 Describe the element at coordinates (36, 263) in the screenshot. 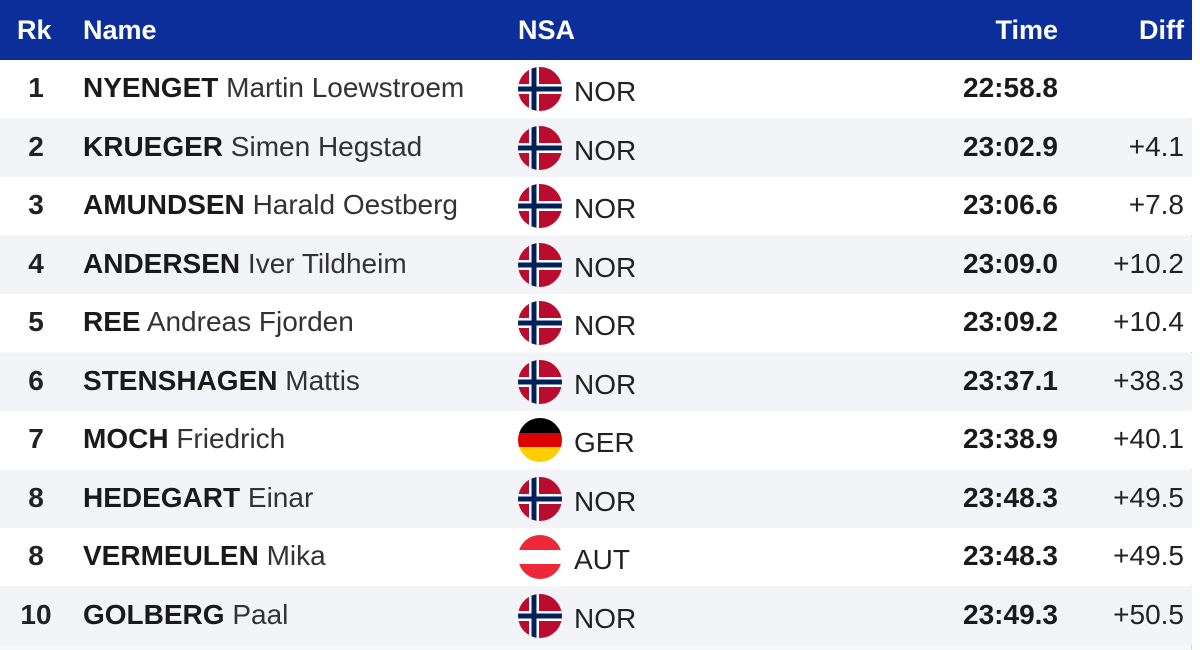

I see `rank-cell: 4` at that location.